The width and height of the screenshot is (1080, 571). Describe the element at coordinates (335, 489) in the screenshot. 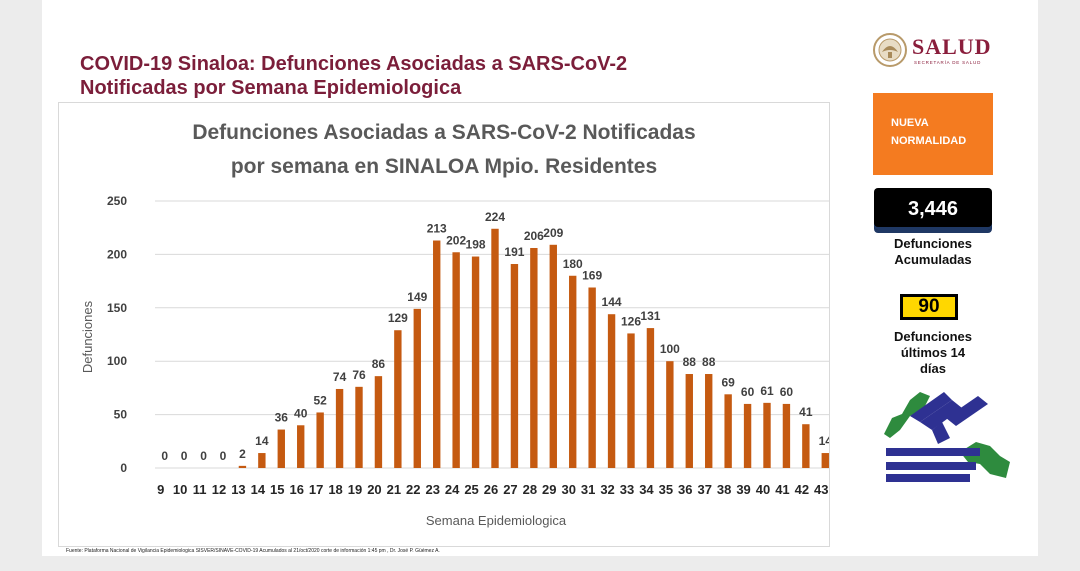

I see `x-tick-label: 18` at that location.